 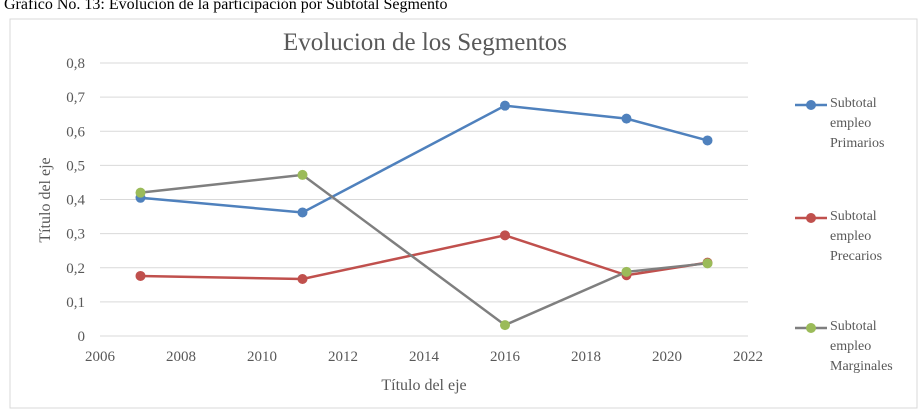 I want to click on x-tick-label: 2016, so click(x=505, y=357).